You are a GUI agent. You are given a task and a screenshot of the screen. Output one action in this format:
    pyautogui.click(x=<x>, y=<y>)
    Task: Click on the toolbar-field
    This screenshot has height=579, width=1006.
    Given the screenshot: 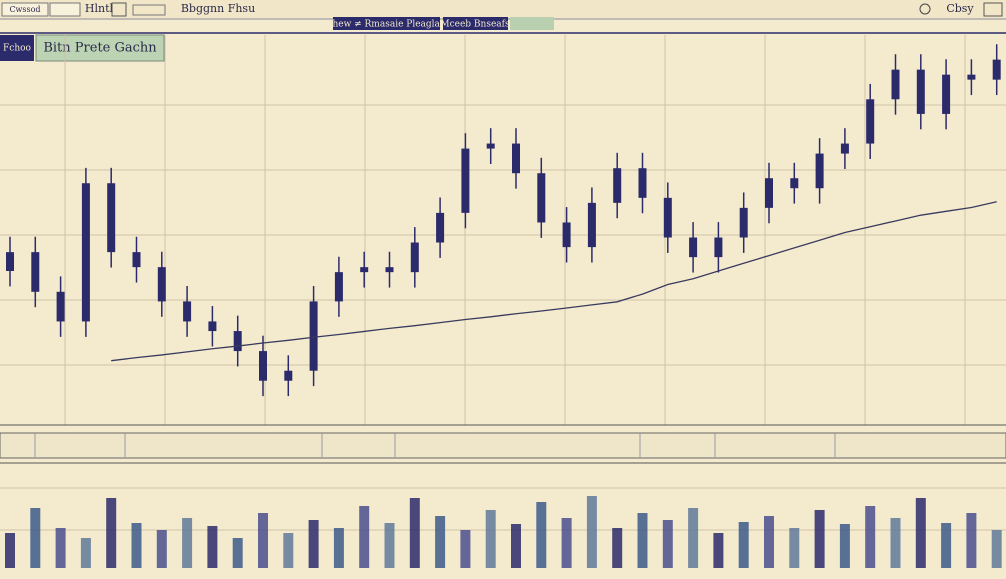 What is the action you would take?
    pyautogui.click(x=65, y=9)
    